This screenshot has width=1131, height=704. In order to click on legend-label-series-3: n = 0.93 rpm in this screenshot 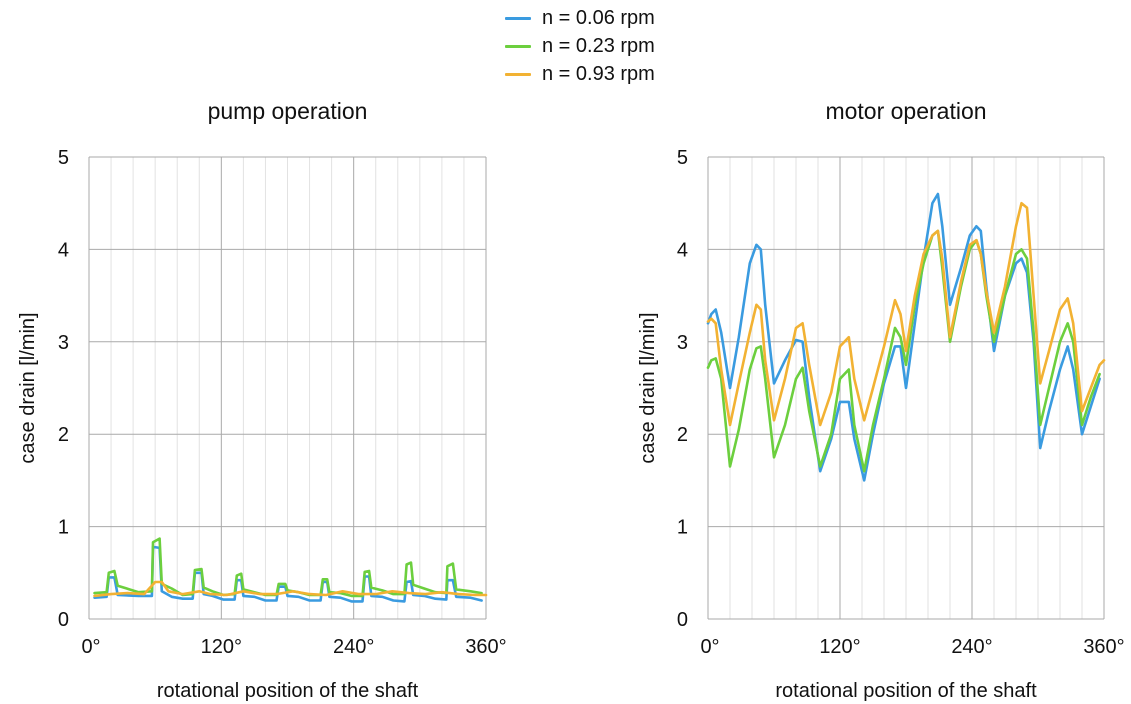, I will do `click(598, 74)`.